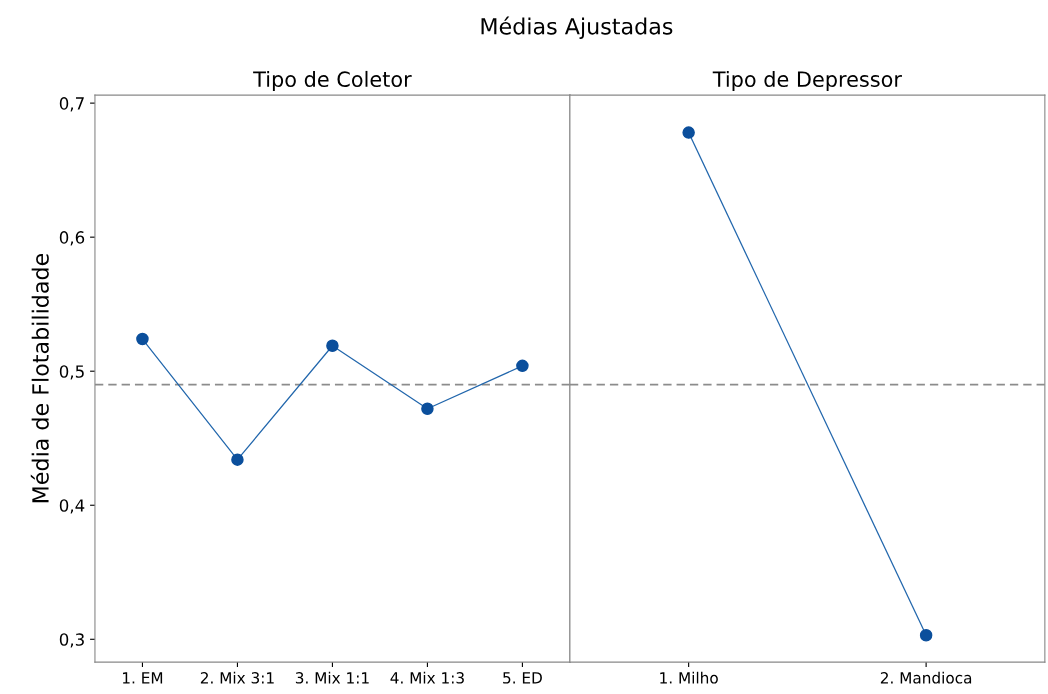 Image resolution: width=1048 pixels, height=694 pixels. I want to click on x-tick-label: 1. EM, so click(142, 678).